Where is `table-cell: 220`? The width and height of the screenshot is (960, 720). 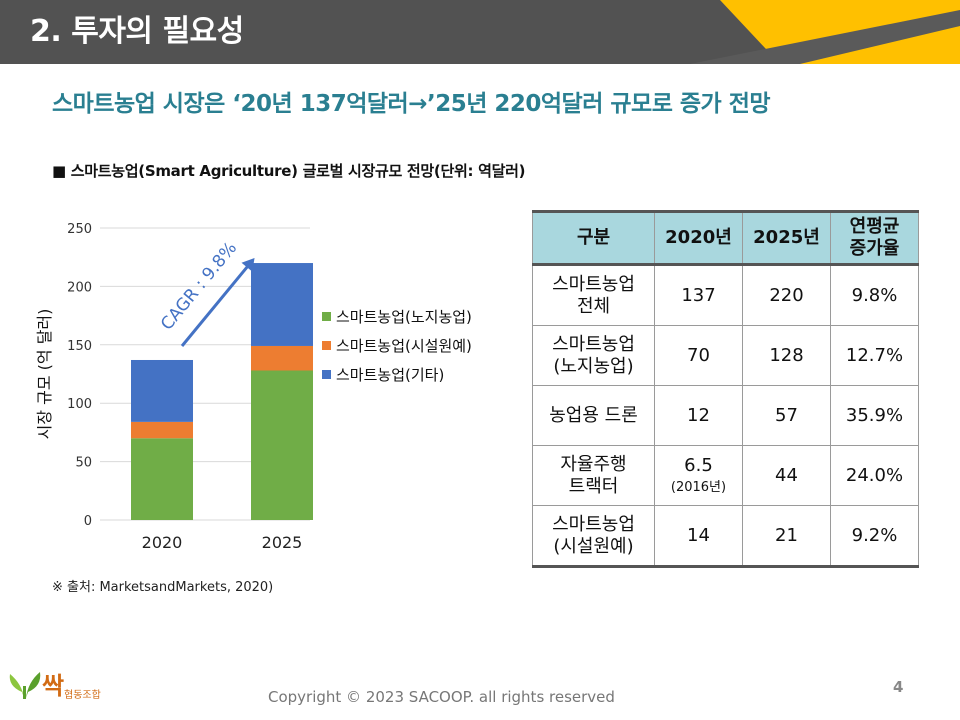 table-cell: 220 is located at coordinates (786, 295).